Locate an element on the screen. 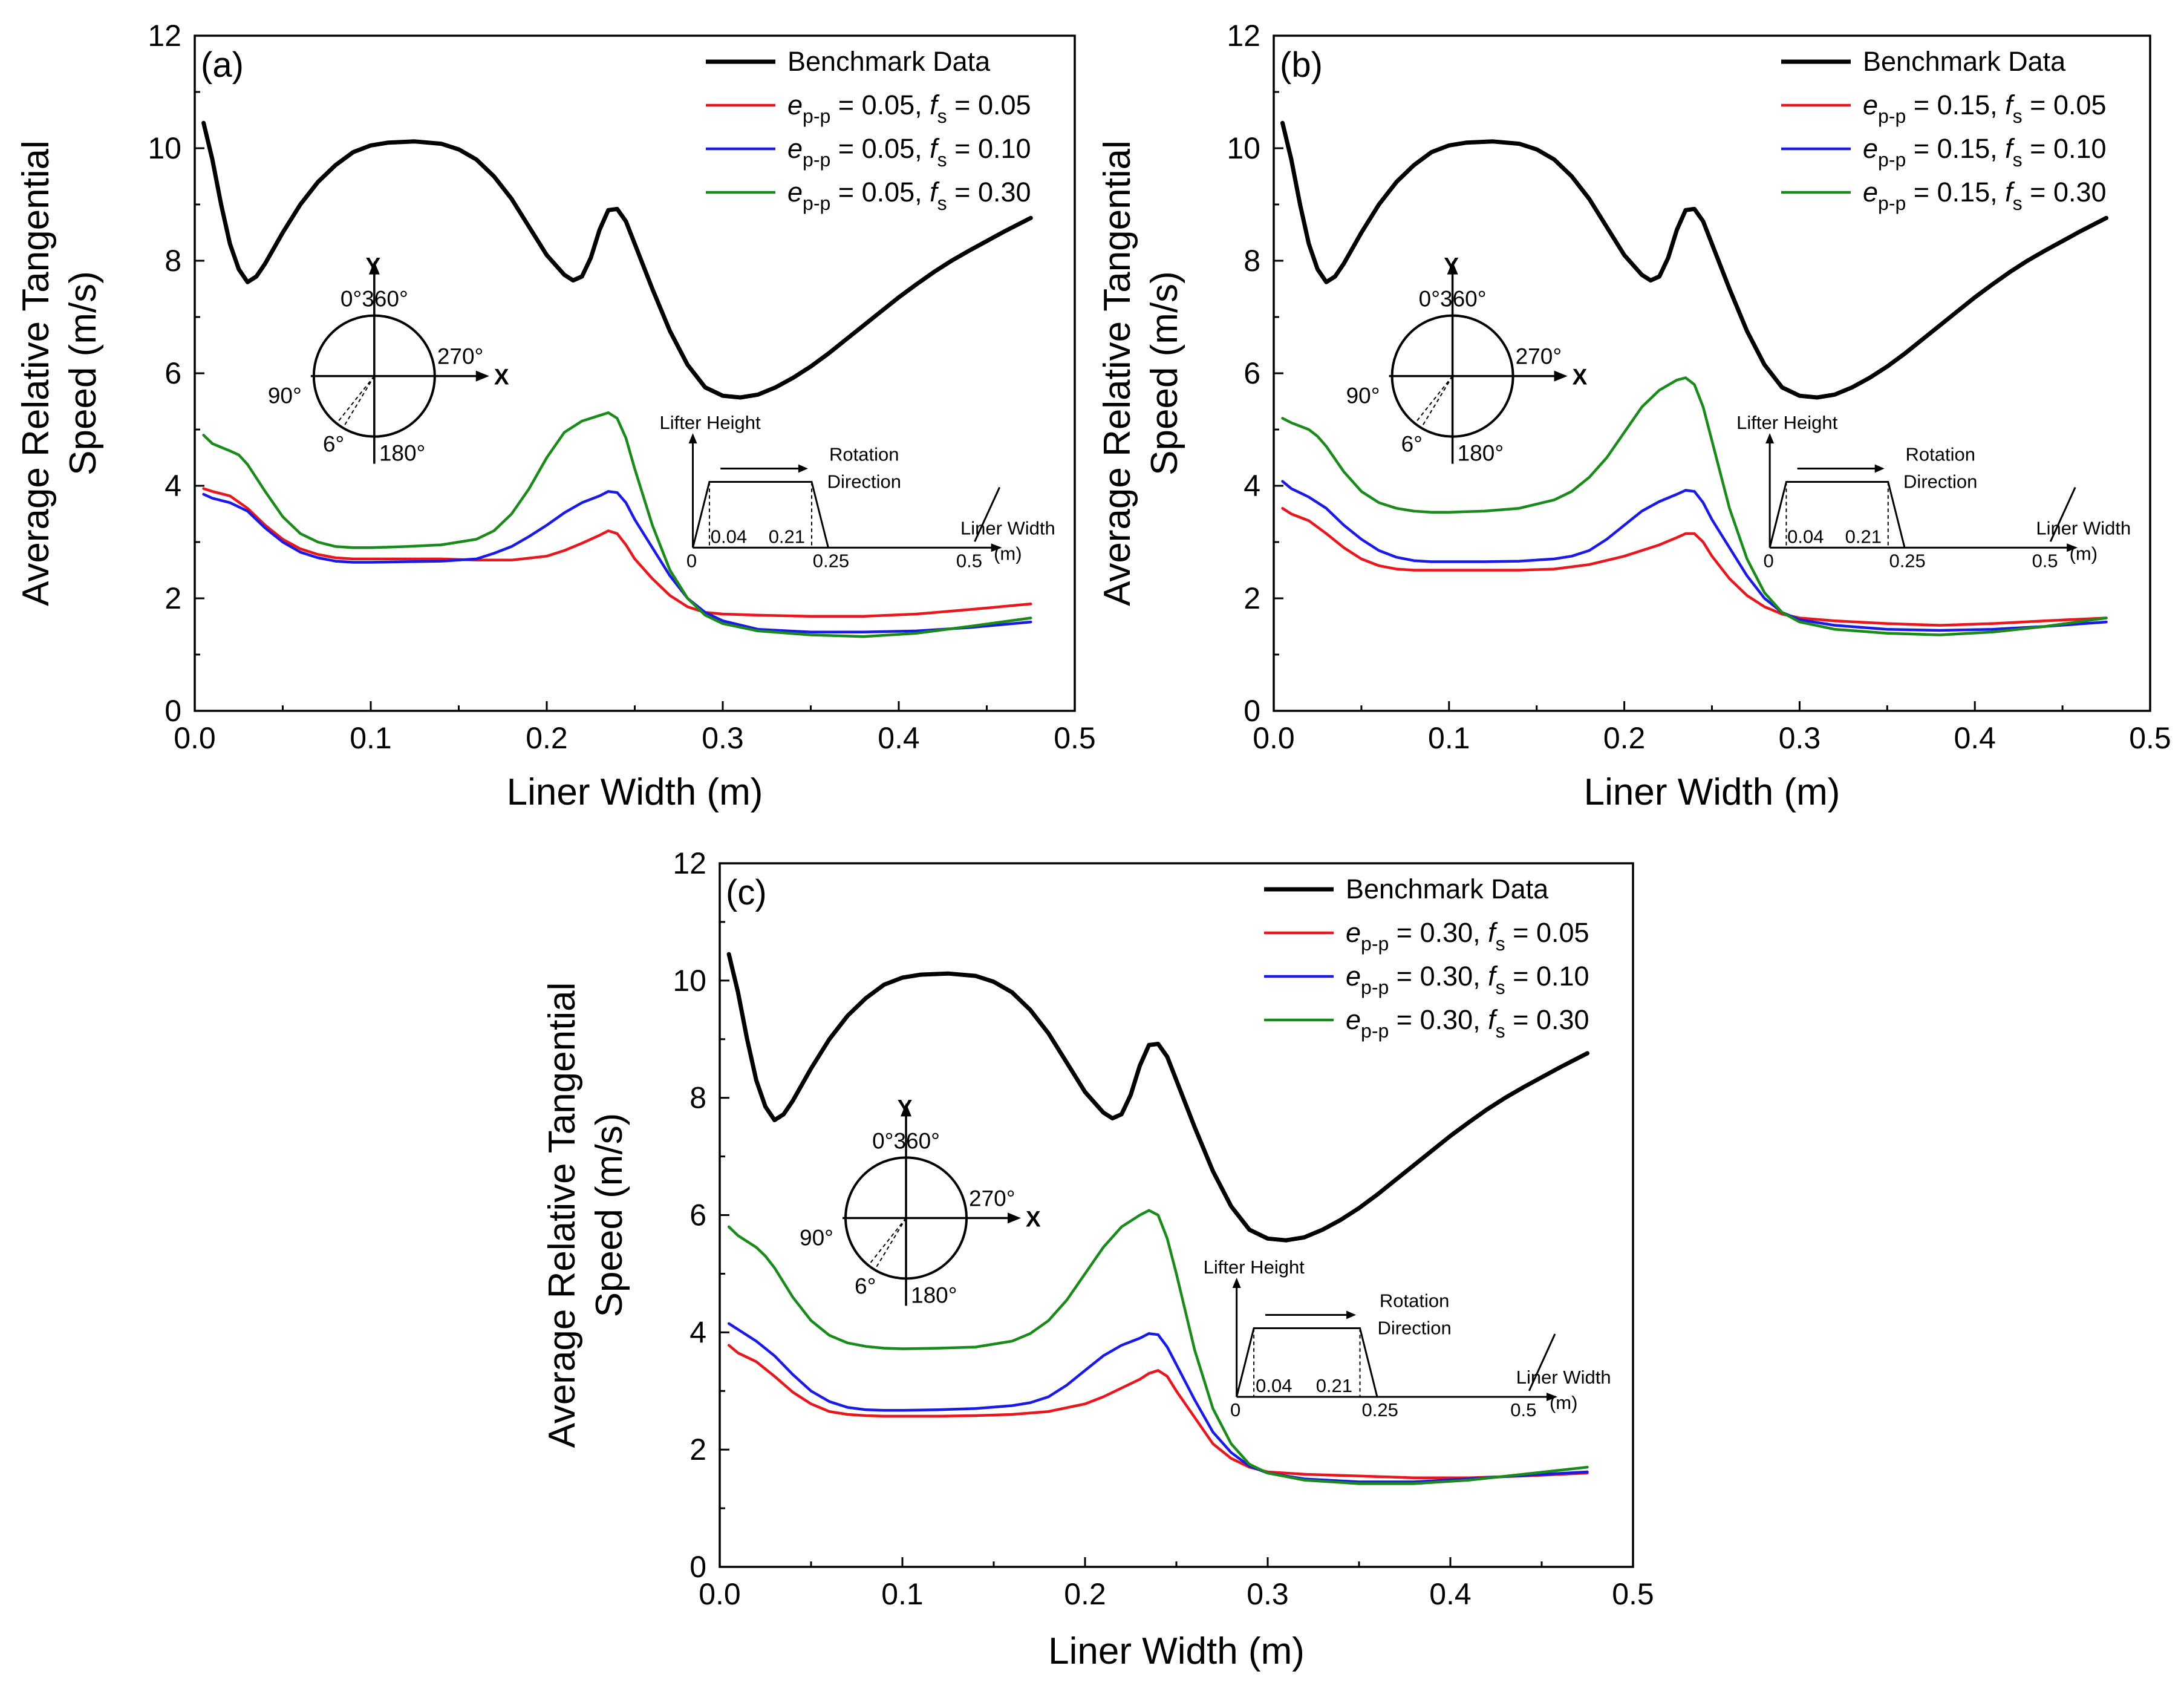 The width and height of the screenshot is (2184, 1703). legend-e-value: = 0.15, is located at coordinates (1955, 192).